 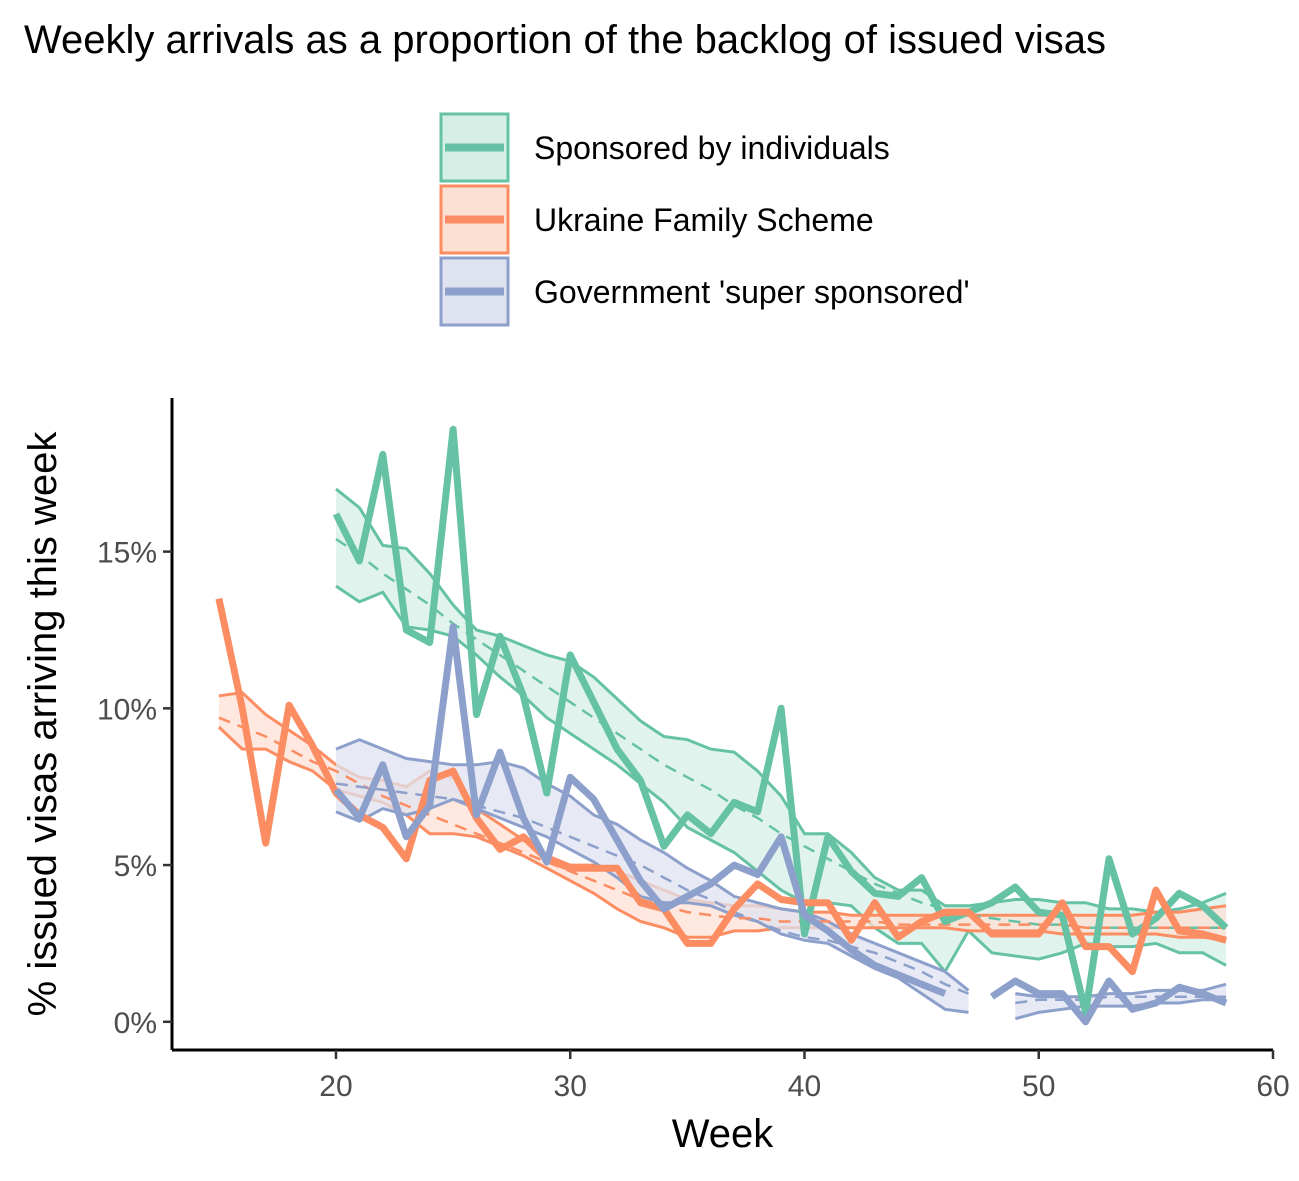 What do you see at coordinates (43, 724) in the screenshot?
I see `y-axis-label: % issued visas arriving this week` at bounding box center [43, 724].